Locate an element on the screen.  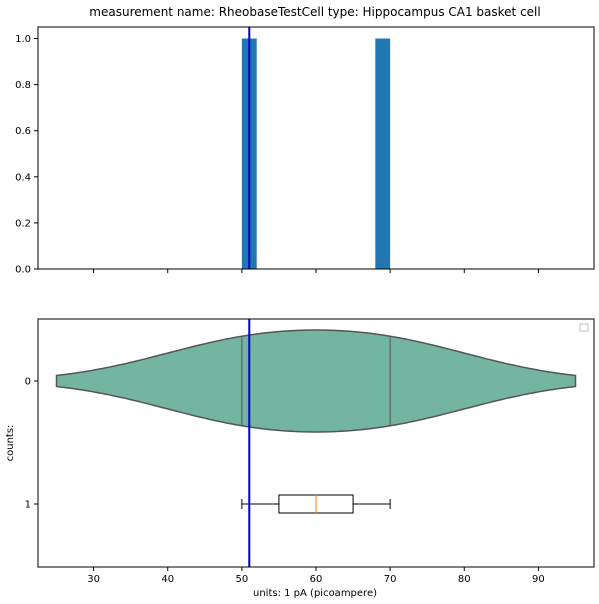
y-tick-label: 0.4 is located at coordinates (23, 177).